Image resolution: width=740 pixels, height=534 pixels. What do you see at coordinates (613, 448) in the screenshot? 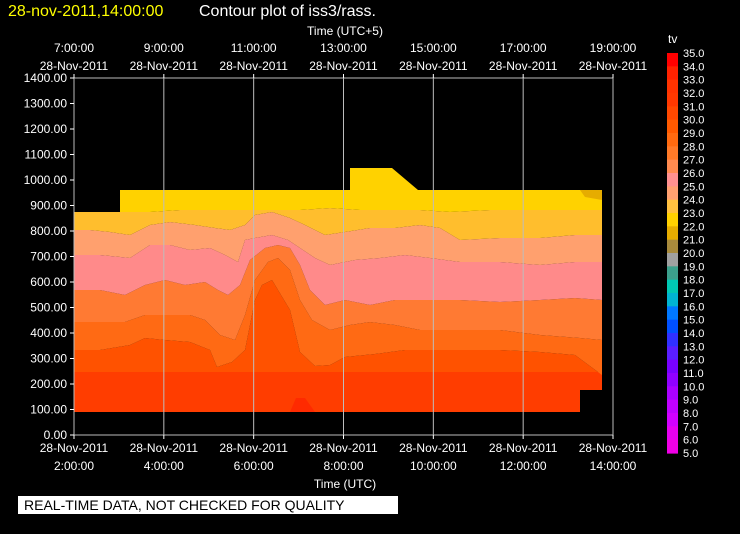
I see `bottom-tick-date: 28-Nov-2011` at bounding box center [613, 448].